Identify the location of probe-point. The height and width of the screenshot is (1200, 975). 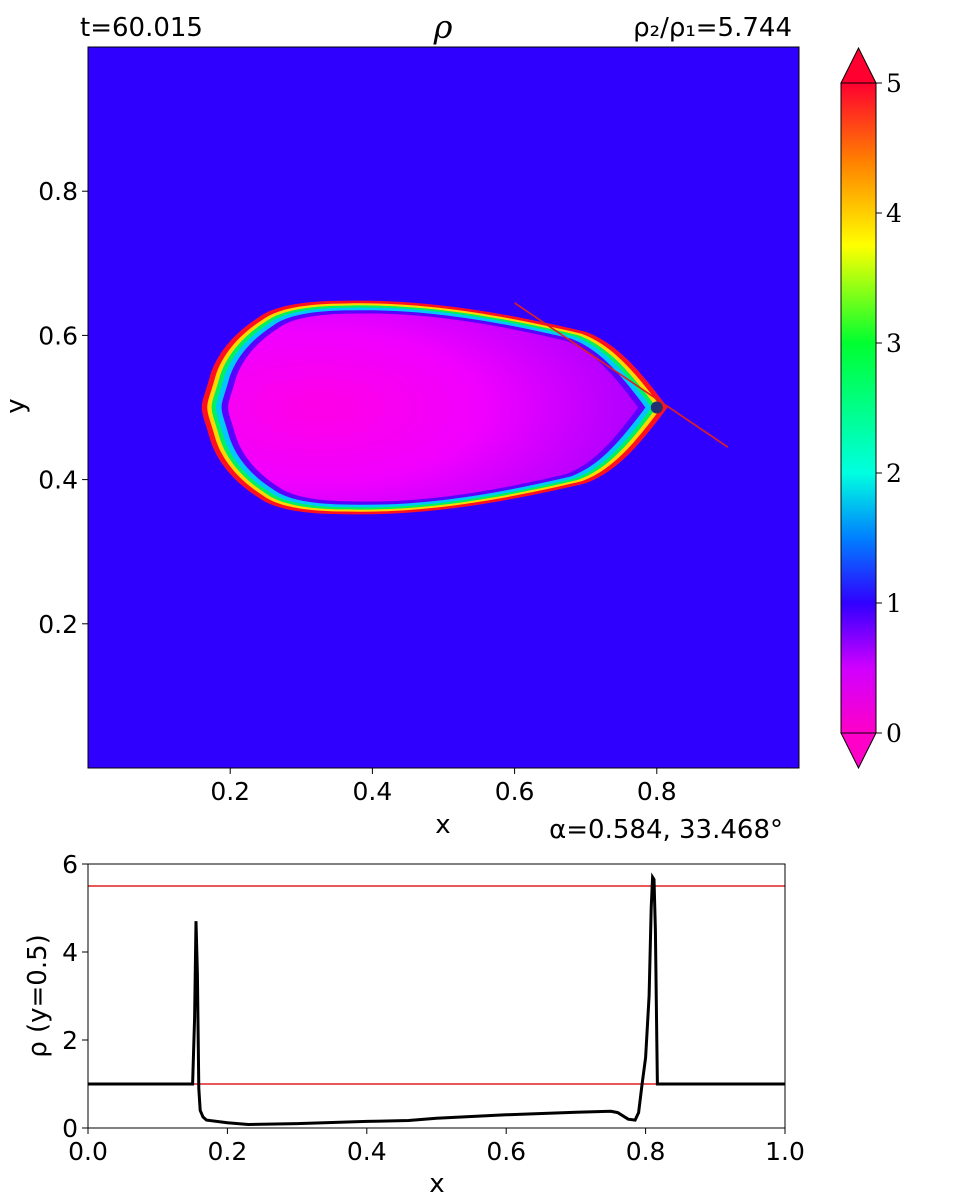
(656, 407).